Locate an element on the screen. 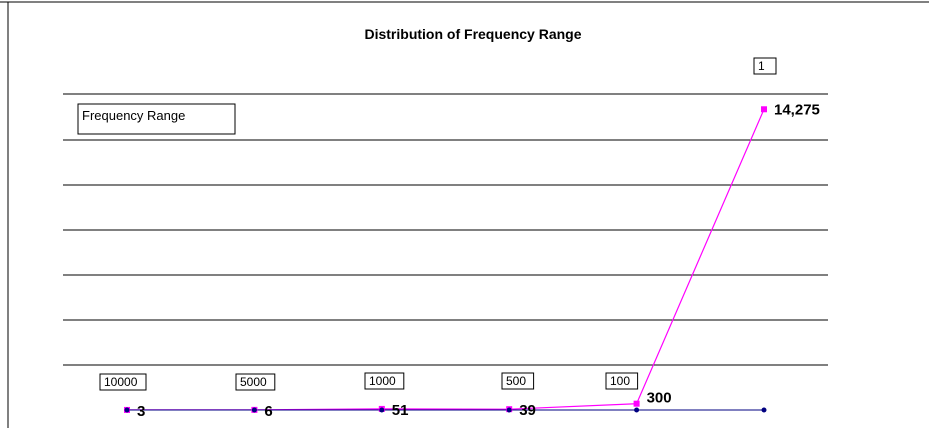 The height and width of the screenshot is (428, 929). legend-box is located at coordinates (156, 119).